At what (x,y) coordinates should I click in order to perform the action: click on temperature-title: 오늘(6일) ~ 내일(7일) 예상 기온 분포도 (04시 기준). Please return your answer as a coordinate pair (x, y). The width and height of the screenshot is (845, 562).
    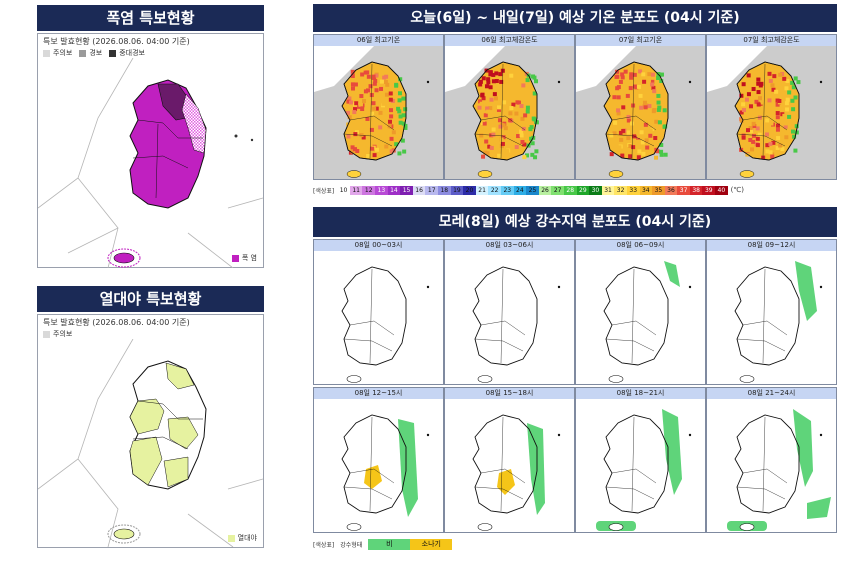
    Looking at the image, I should click on (575, 18).